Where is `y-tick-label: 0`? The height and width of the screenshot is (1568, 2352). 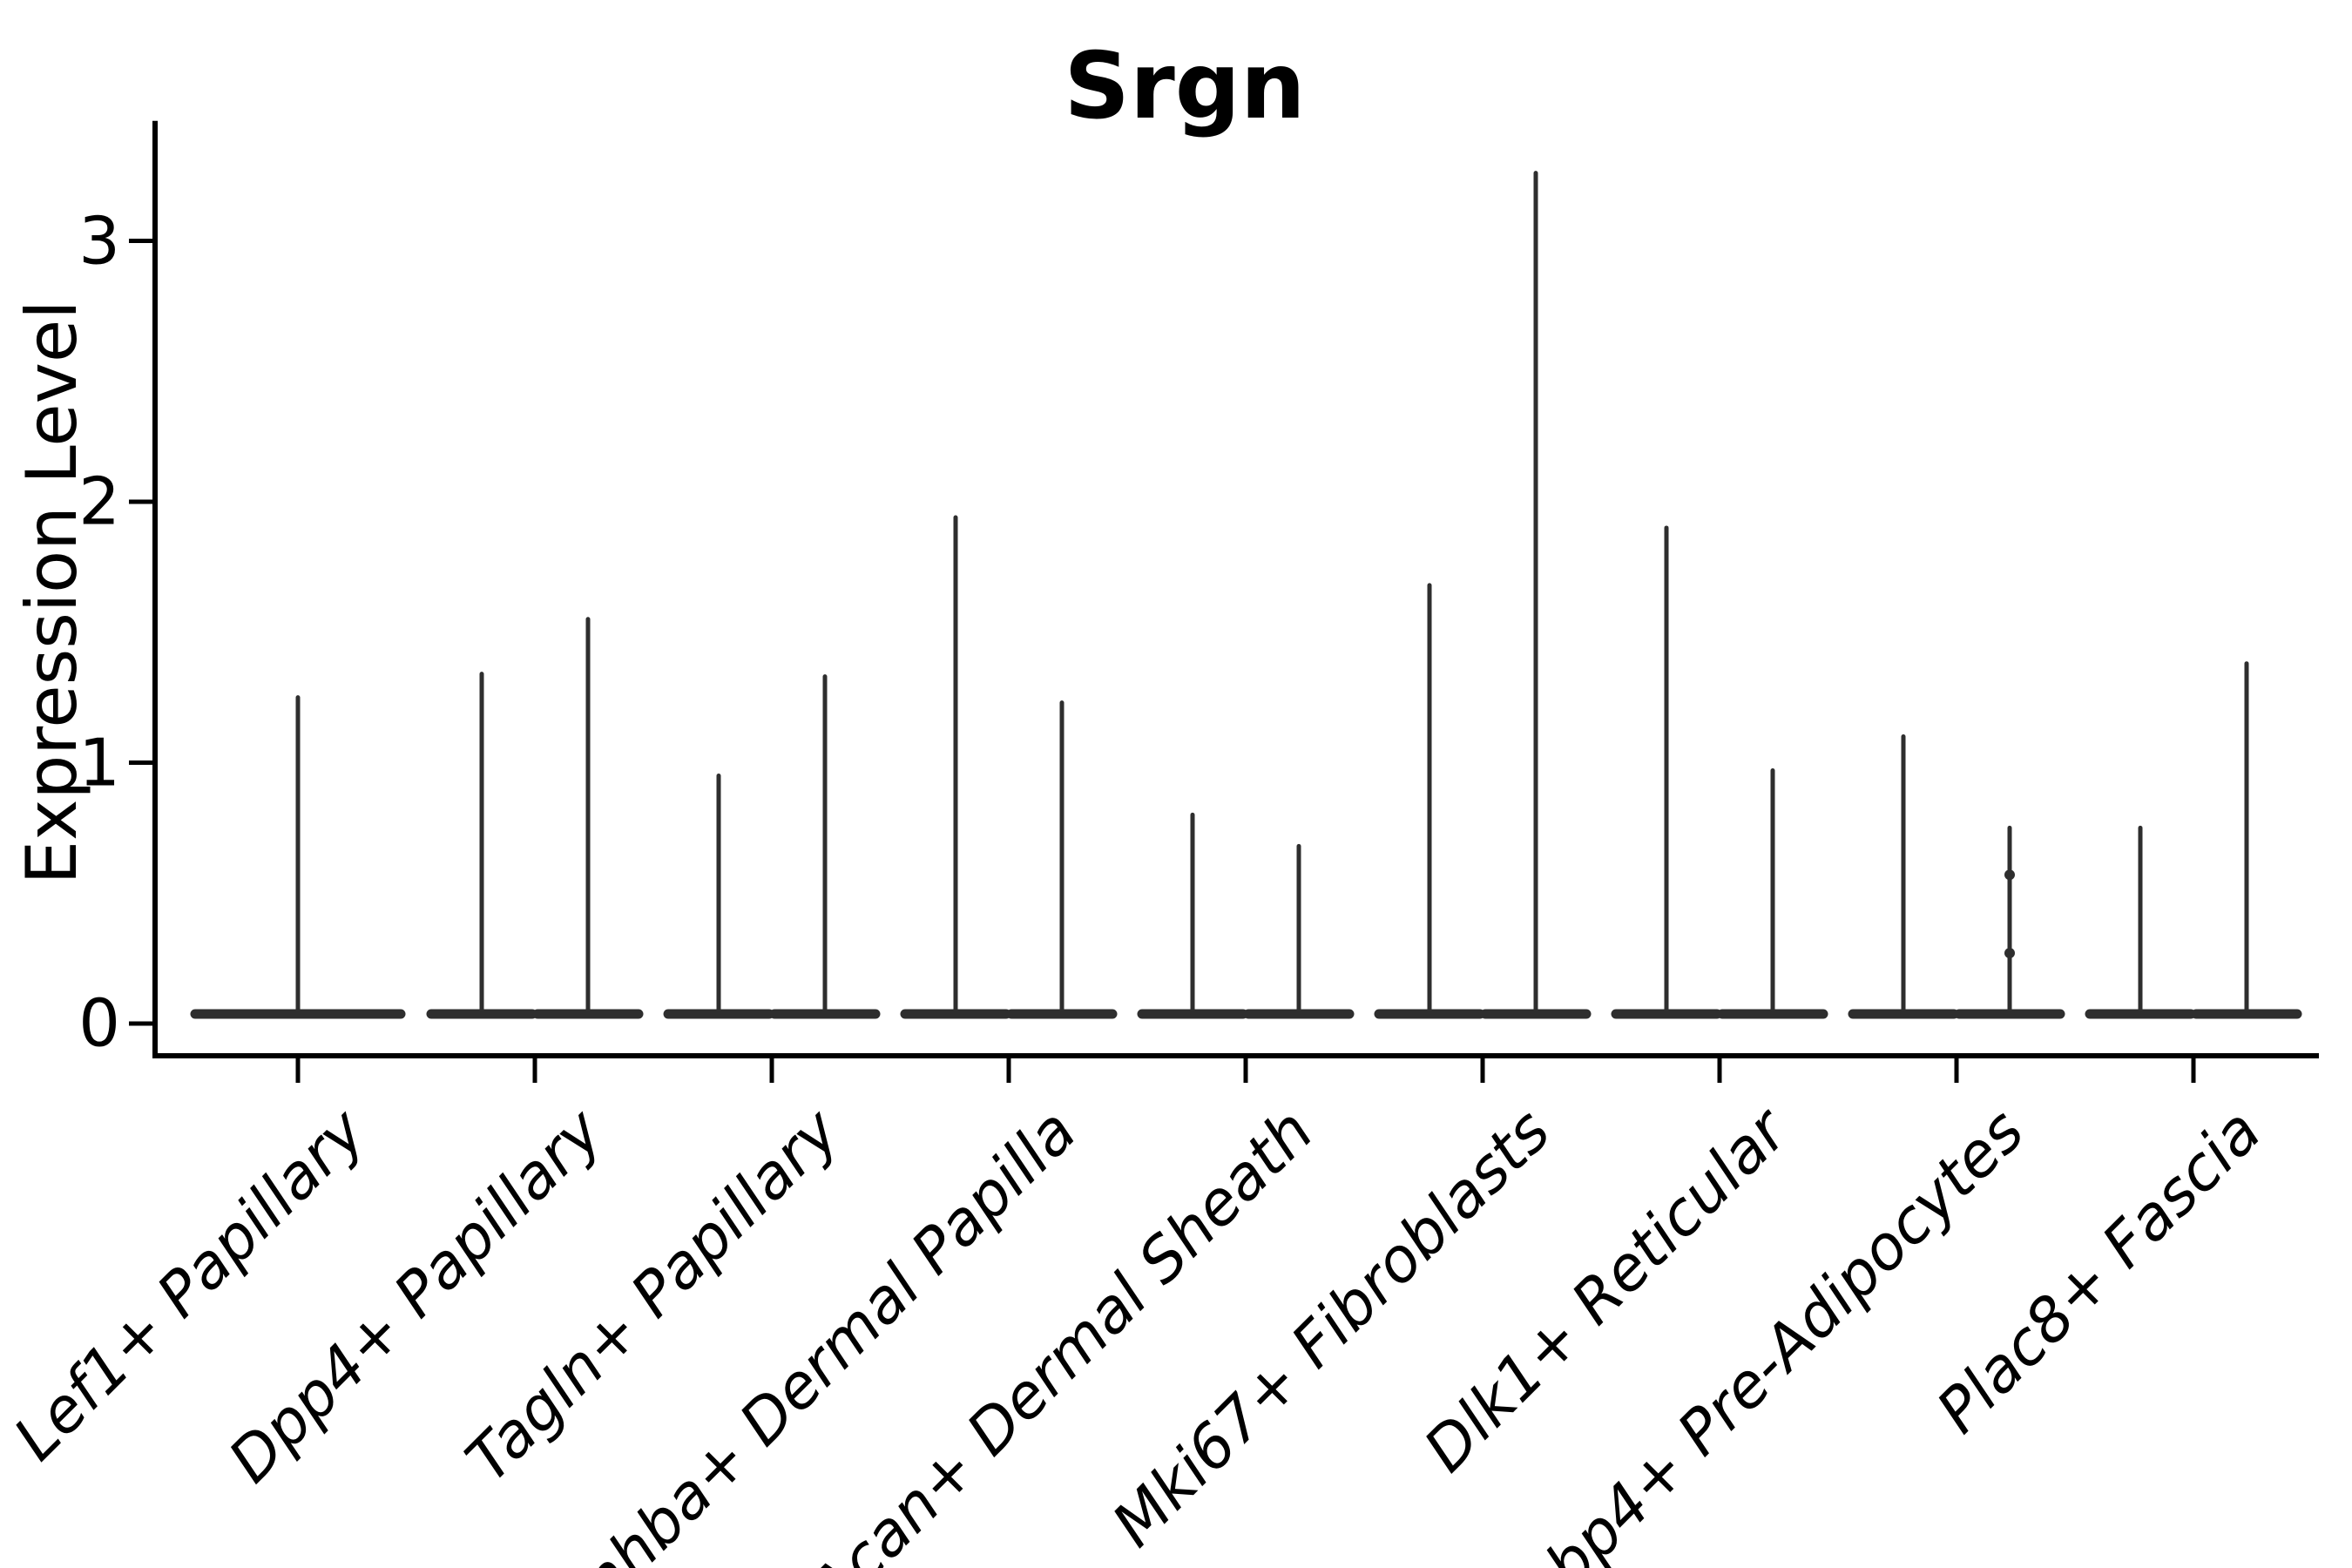
y-tick-label: 0 is located at coordinates (99, 1023).